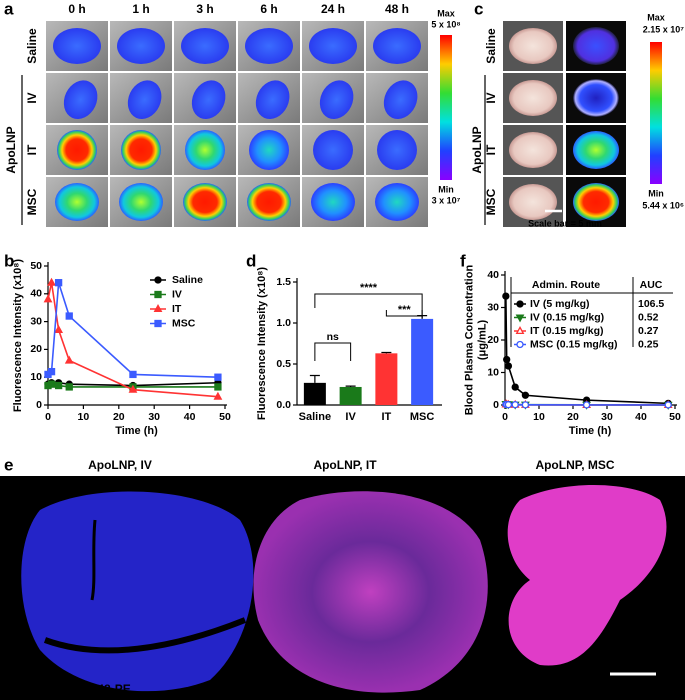  What do you see at coordinates (482, 340) in the screenshot?
I see `y-axis-title: (μg/mL)` at bounding box center [482, 340].